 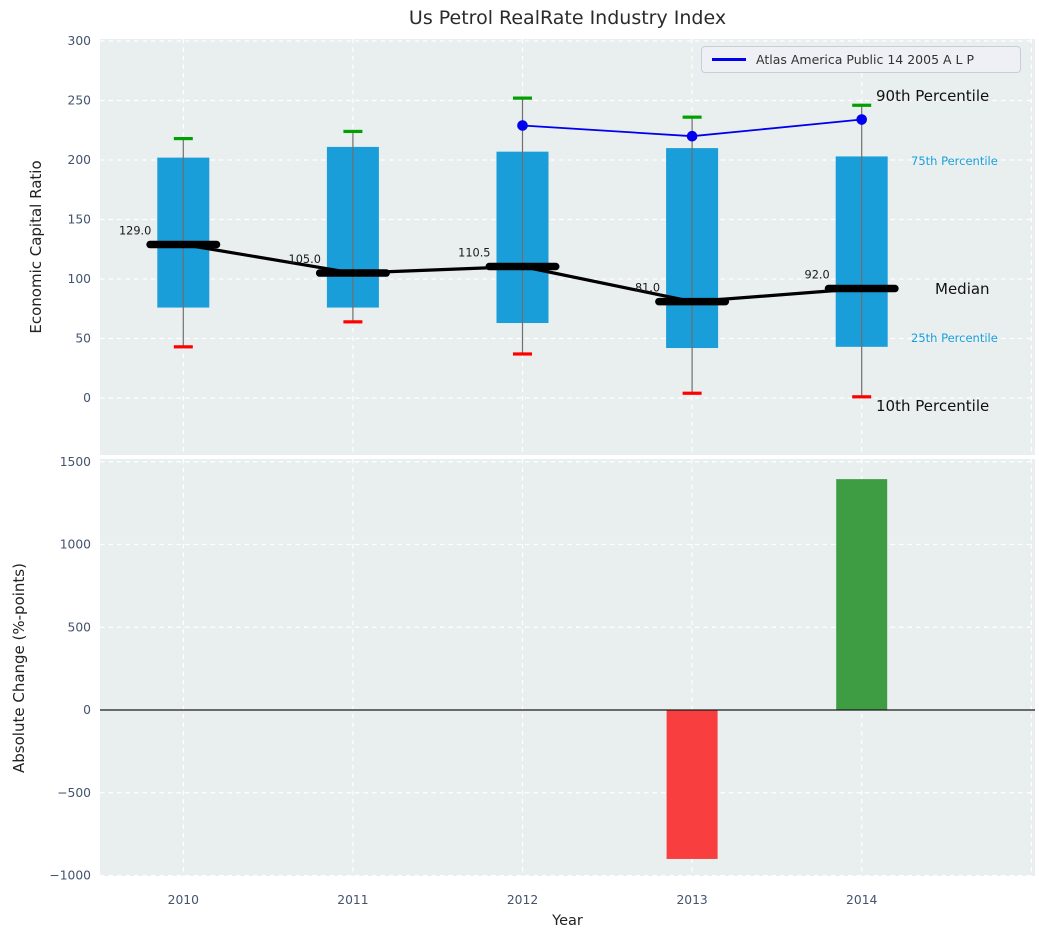 I want to click on top-y-tick-label: 50, so click(x=83, y=339).